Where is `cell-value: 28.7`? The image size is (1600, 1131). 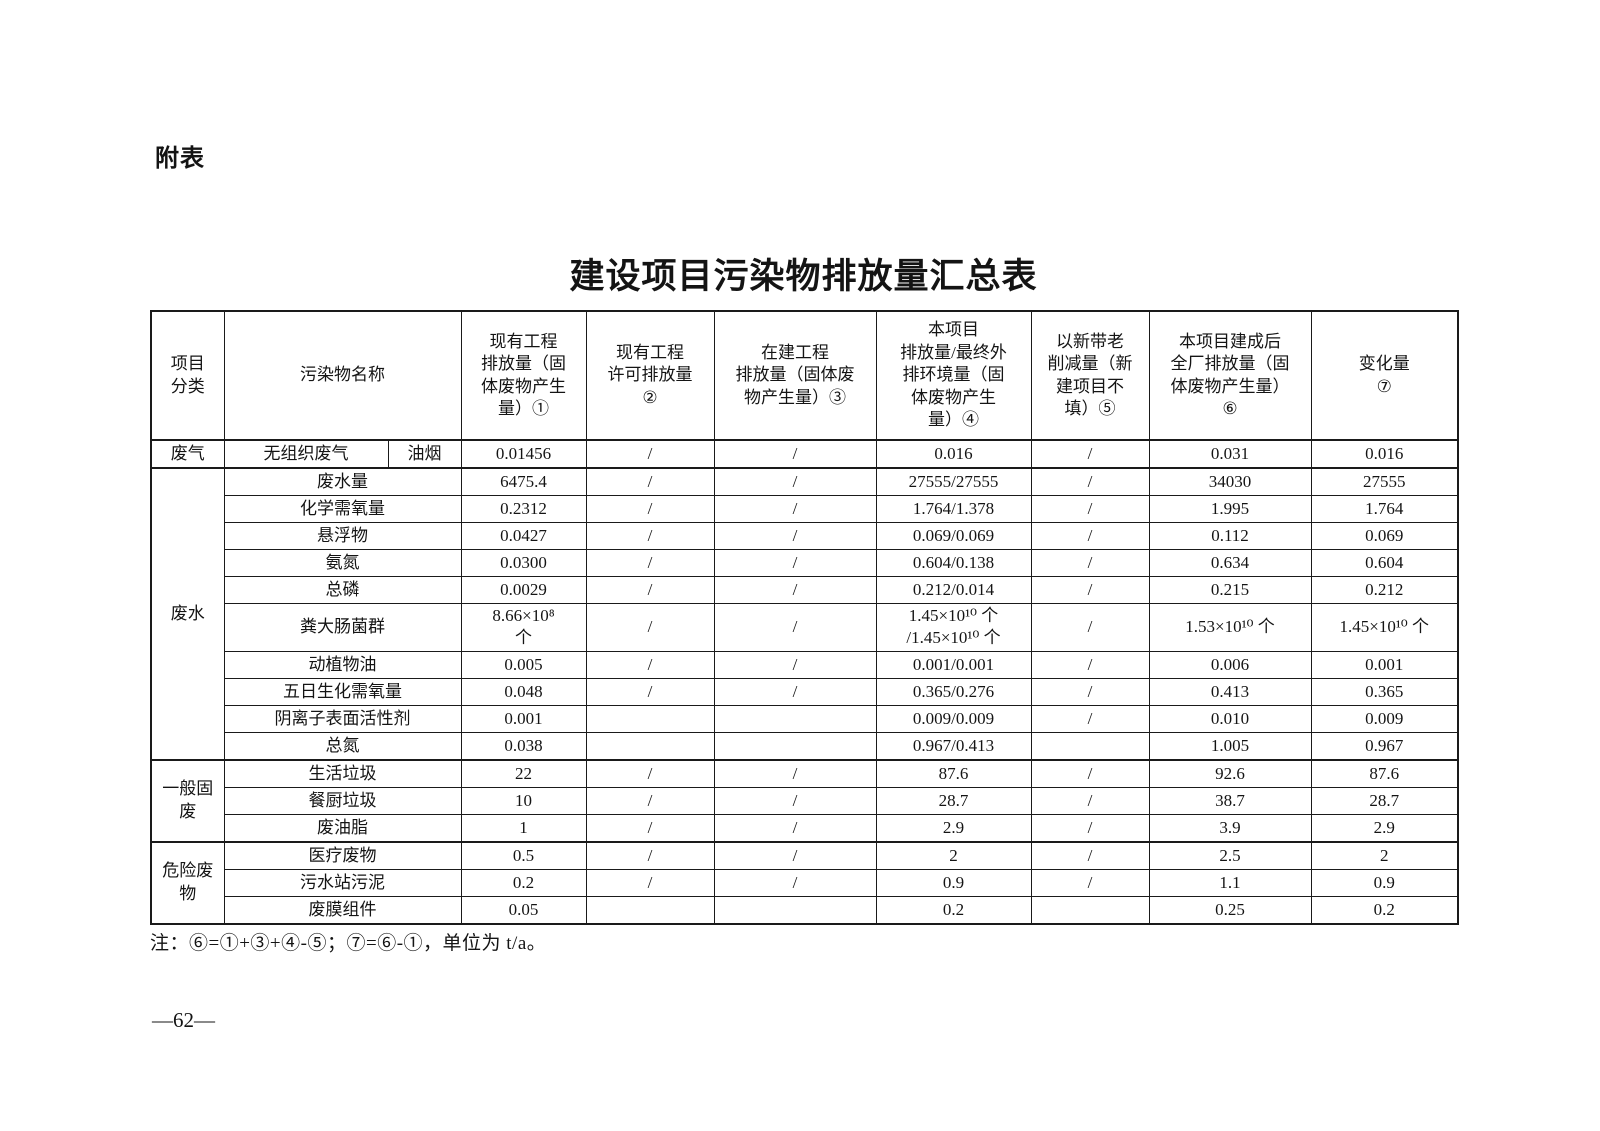 cell-value: 28.7 is located at coordinates (1384, 800).